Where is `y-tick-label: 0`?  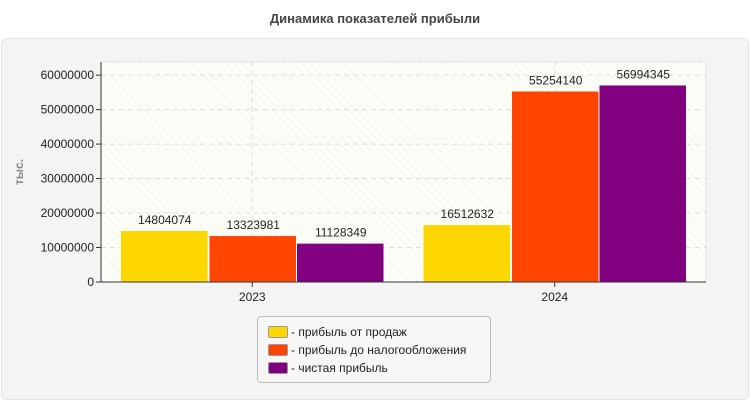 y-tick-label: 0 is located at coordinates (90, 282).